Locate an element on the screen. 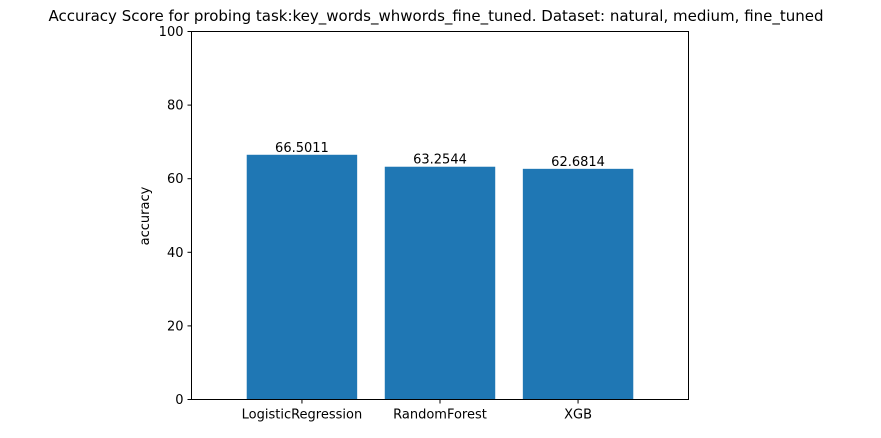 This screenshot has height=438, width=881. y-tick-label: 0 is located at coordinates (179, 400).